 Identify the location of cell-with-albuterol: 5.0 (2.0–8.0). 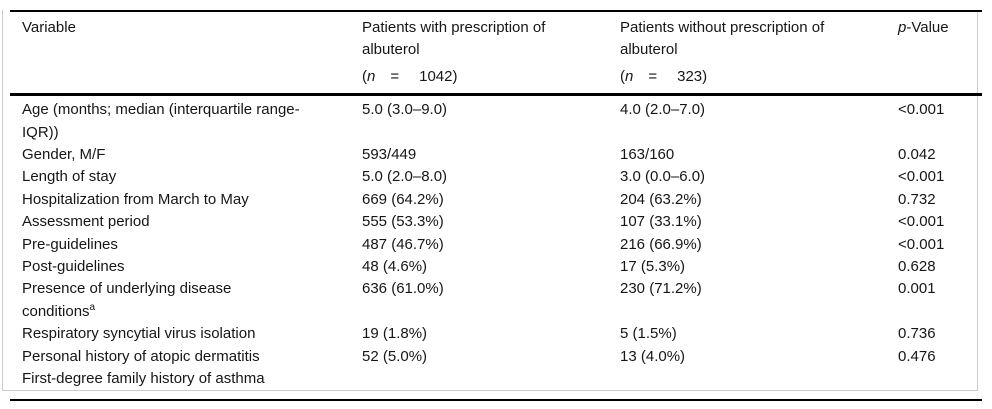
(405, 177).